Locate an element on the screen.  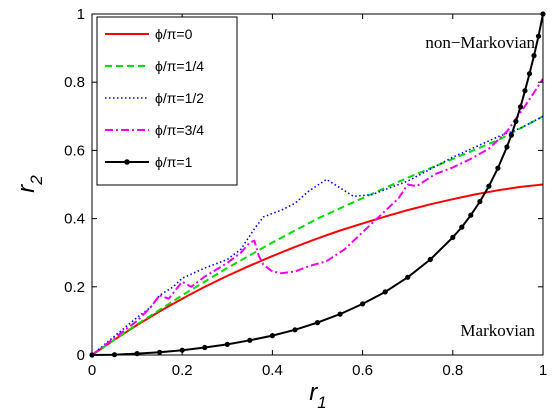
y-tick-label: 1 is located at coordinates (81, 14).